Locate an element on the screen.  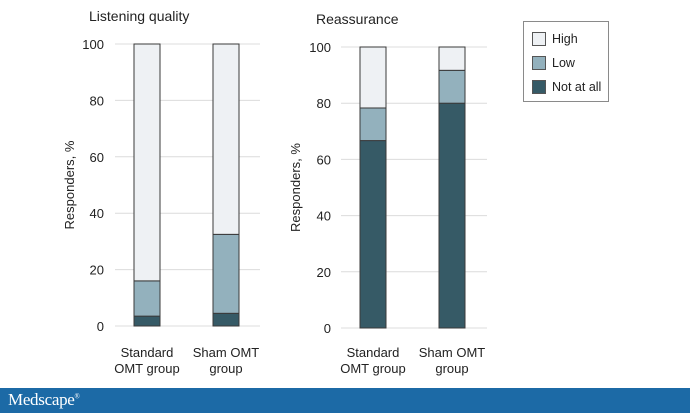
chart-title: Reassurance is located at coordinates (357, 19).